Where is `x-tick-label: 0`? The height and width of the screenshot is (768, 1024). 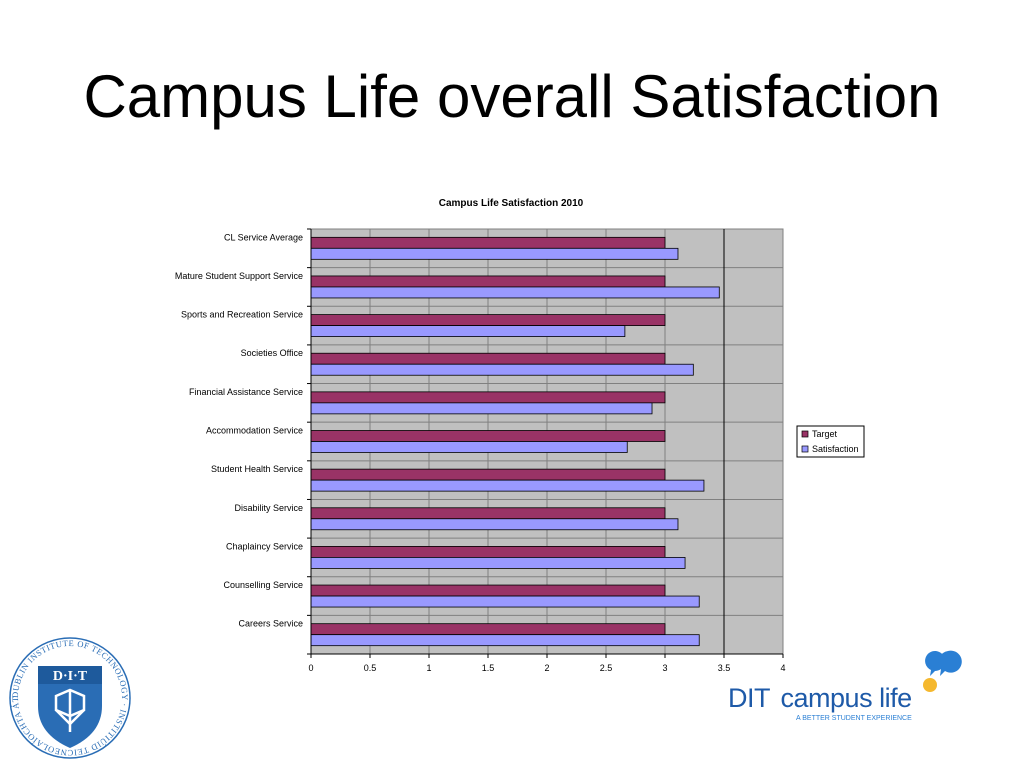
x-tick-label: 0 is located at coordinates (310, 668).